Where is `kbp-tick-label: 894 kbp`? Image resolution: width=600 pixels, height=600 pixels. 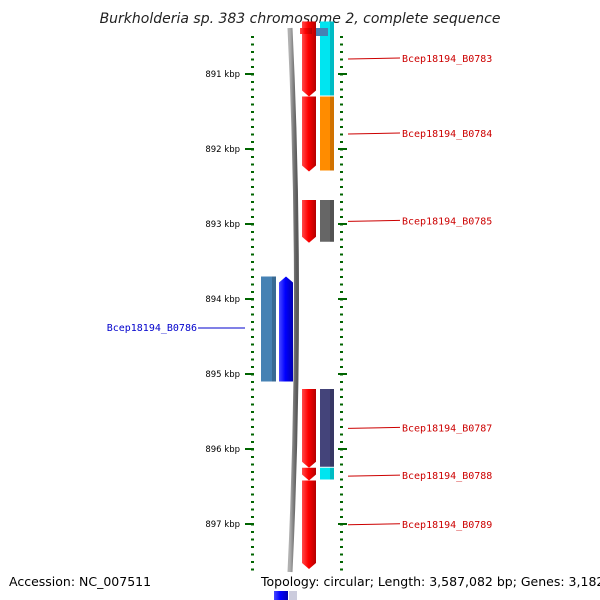 kbp-tick-label: 894 kbp is located at coordinates (222, 300).